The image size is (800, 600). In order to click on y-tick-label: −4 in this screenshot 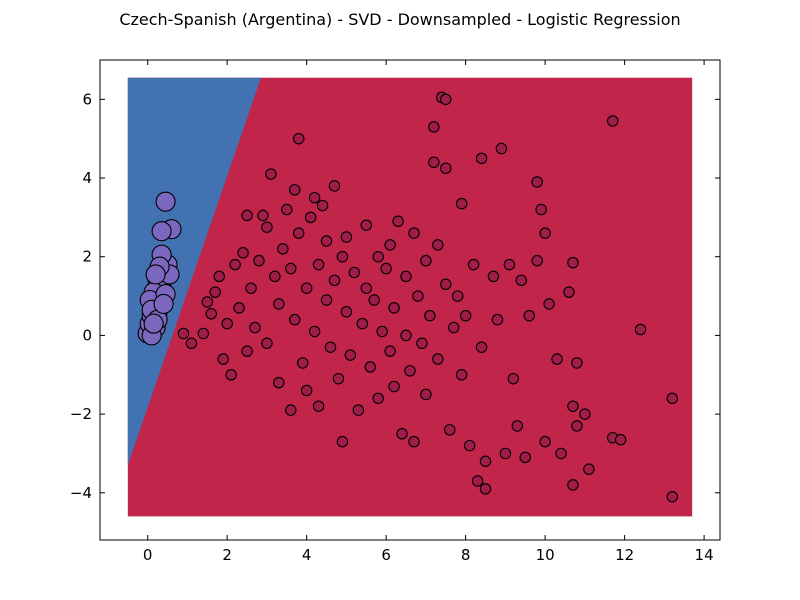, I will do `click(81, 493)`.